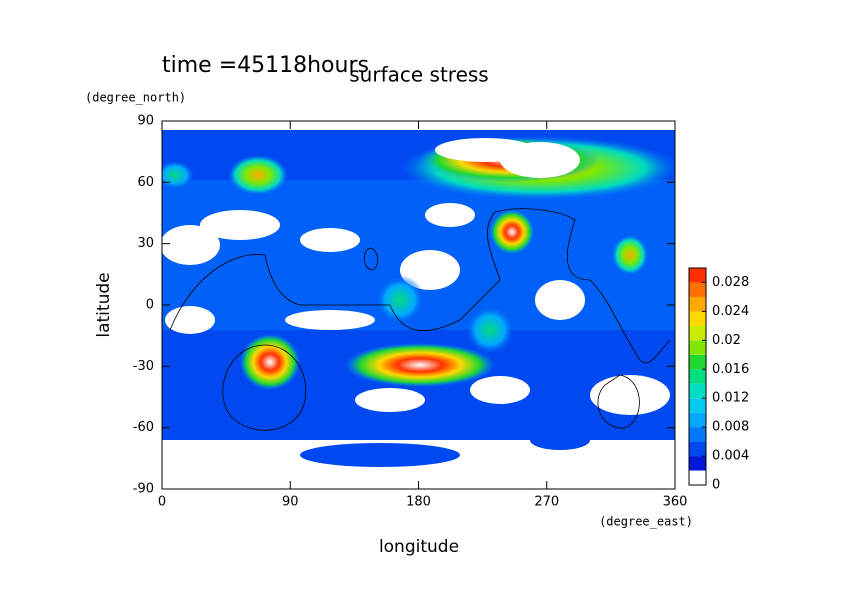 Image resolution: width=842 pixels, height=595 pixels. What do you see at coordinates (145, 182) in the screenshot?
I see `y-tick-label: 60` at bounding box center [145, 182].